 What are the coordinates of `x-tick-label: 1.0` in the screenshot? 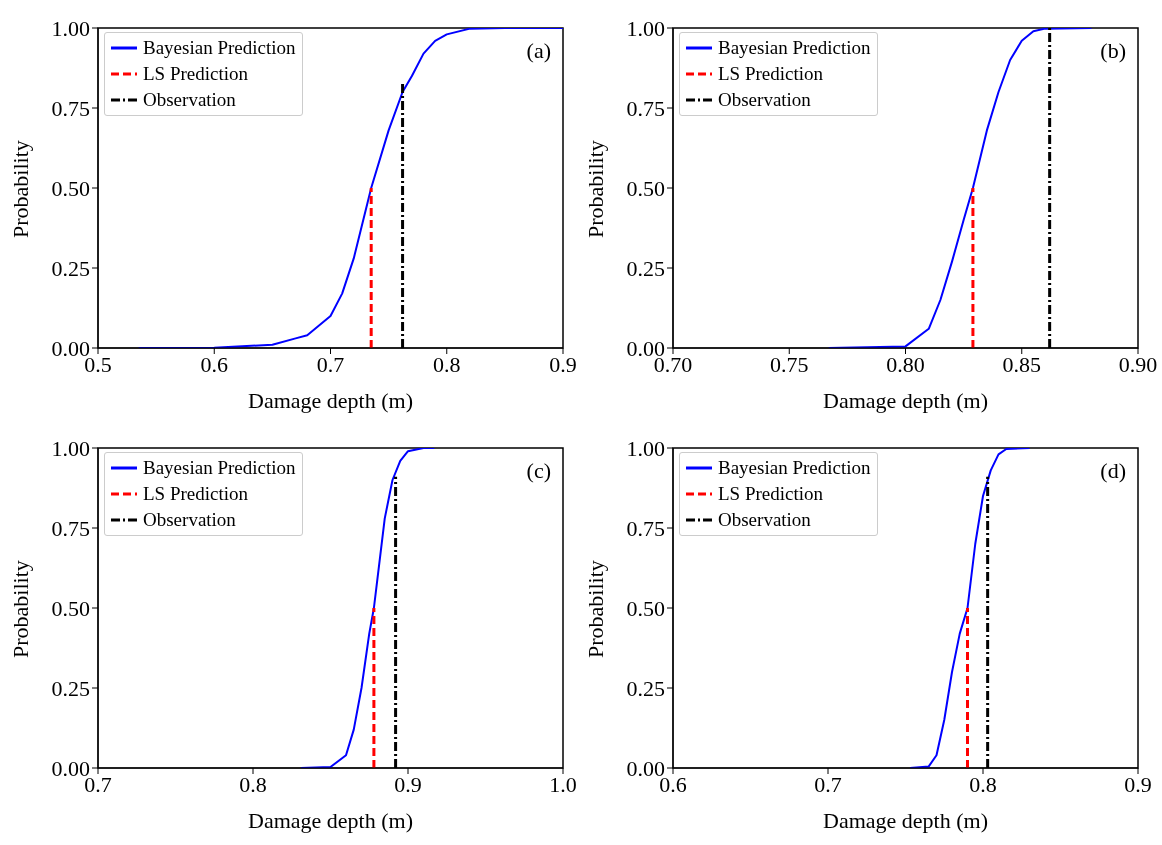 It's located at (563, 784).